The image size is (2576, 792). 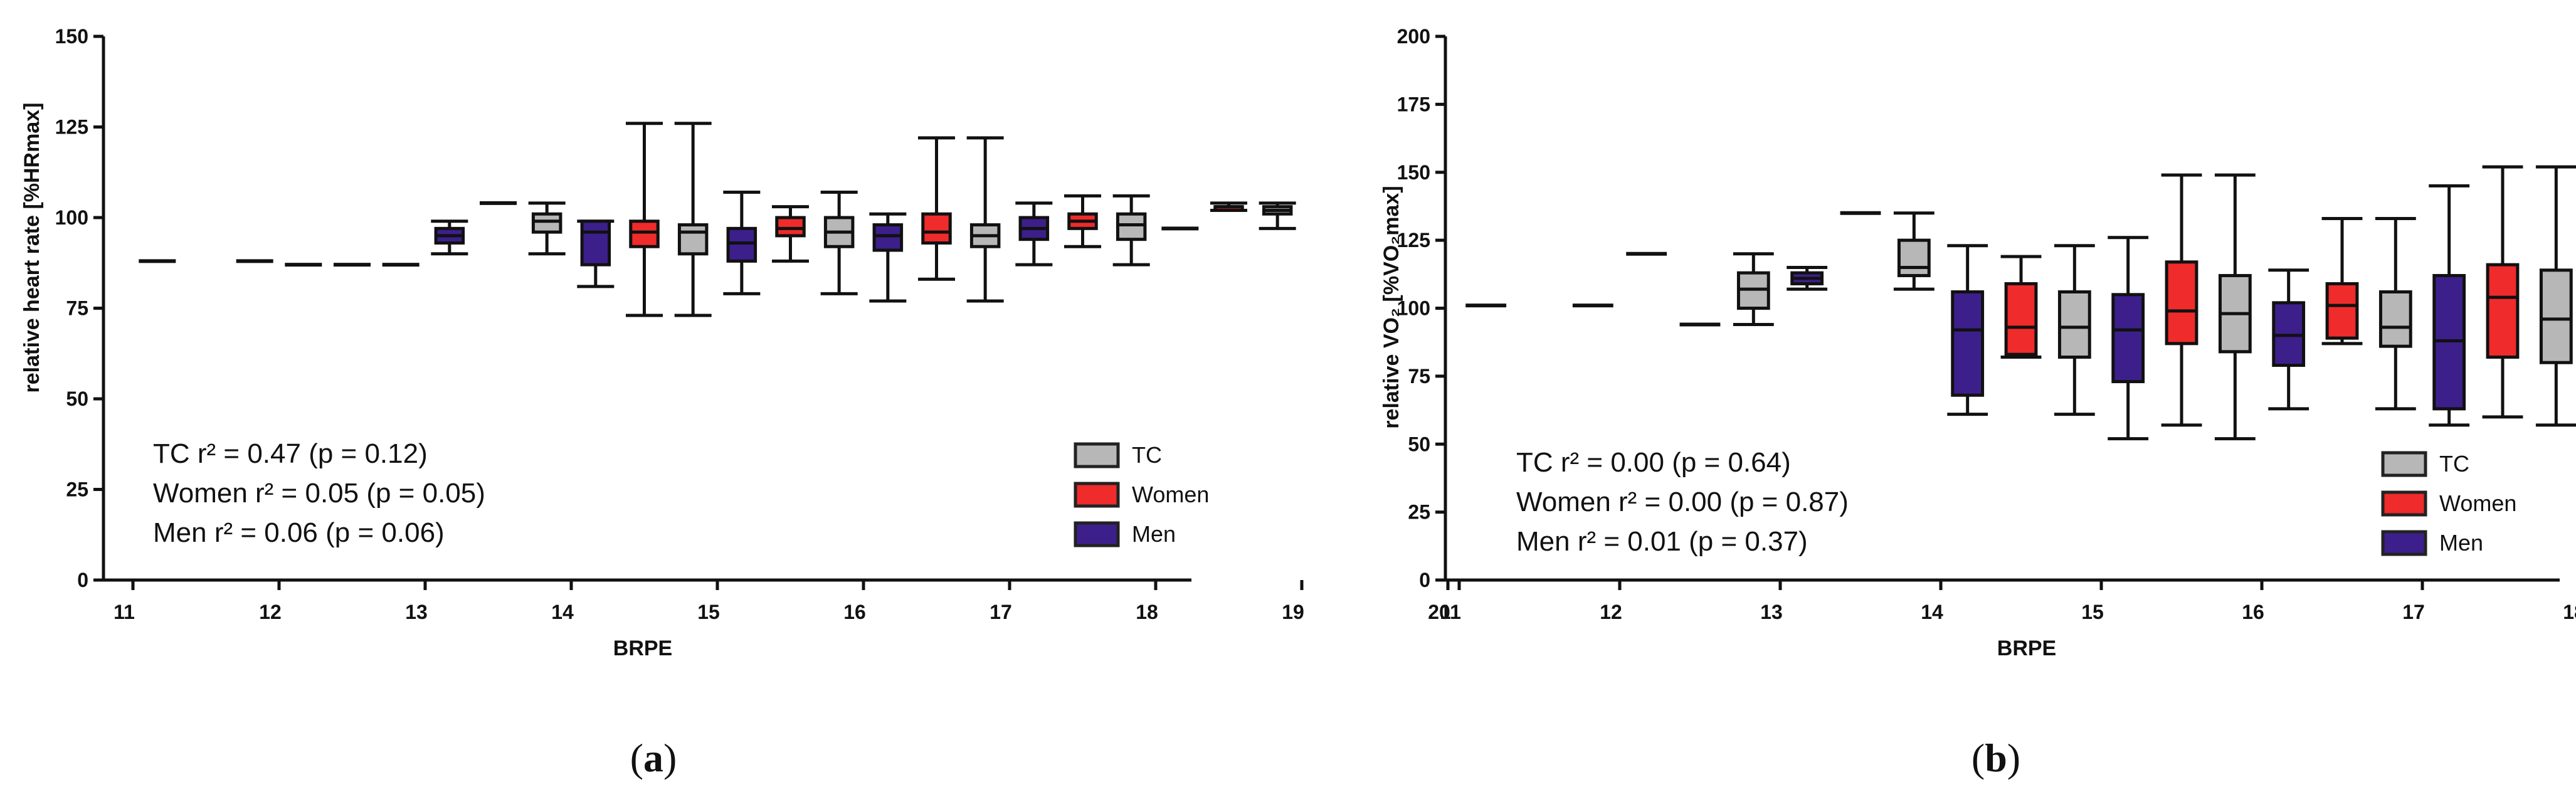 I want to click on regression-annotation-women: Women r² = 0.05 (p = 0.05), so click(x=319, y=493).